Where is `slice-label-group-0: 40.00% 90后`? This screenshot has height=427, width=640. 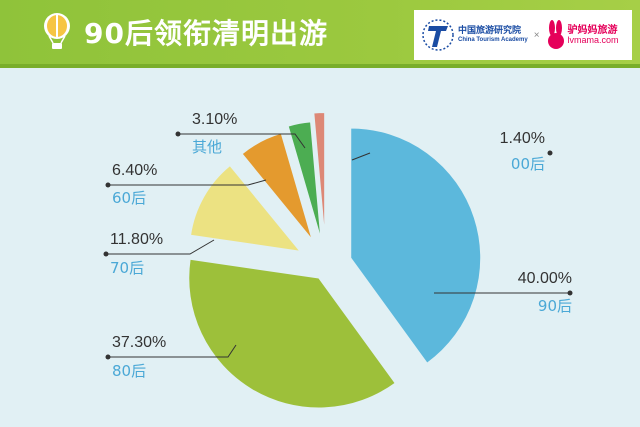
slice-label-group-0: 40.00% 90后 is located at coordinates (503, 292).